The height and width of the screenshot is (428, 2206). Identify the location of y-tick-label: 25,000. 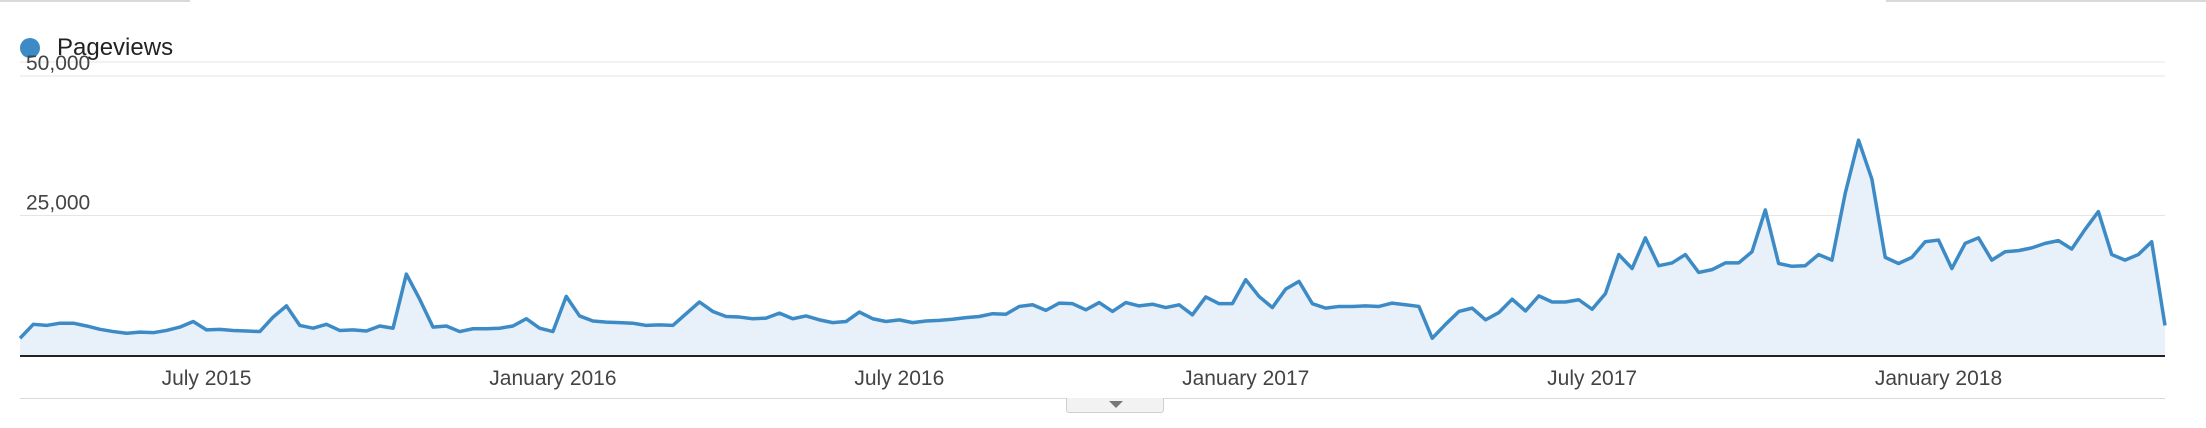
(58, 203).